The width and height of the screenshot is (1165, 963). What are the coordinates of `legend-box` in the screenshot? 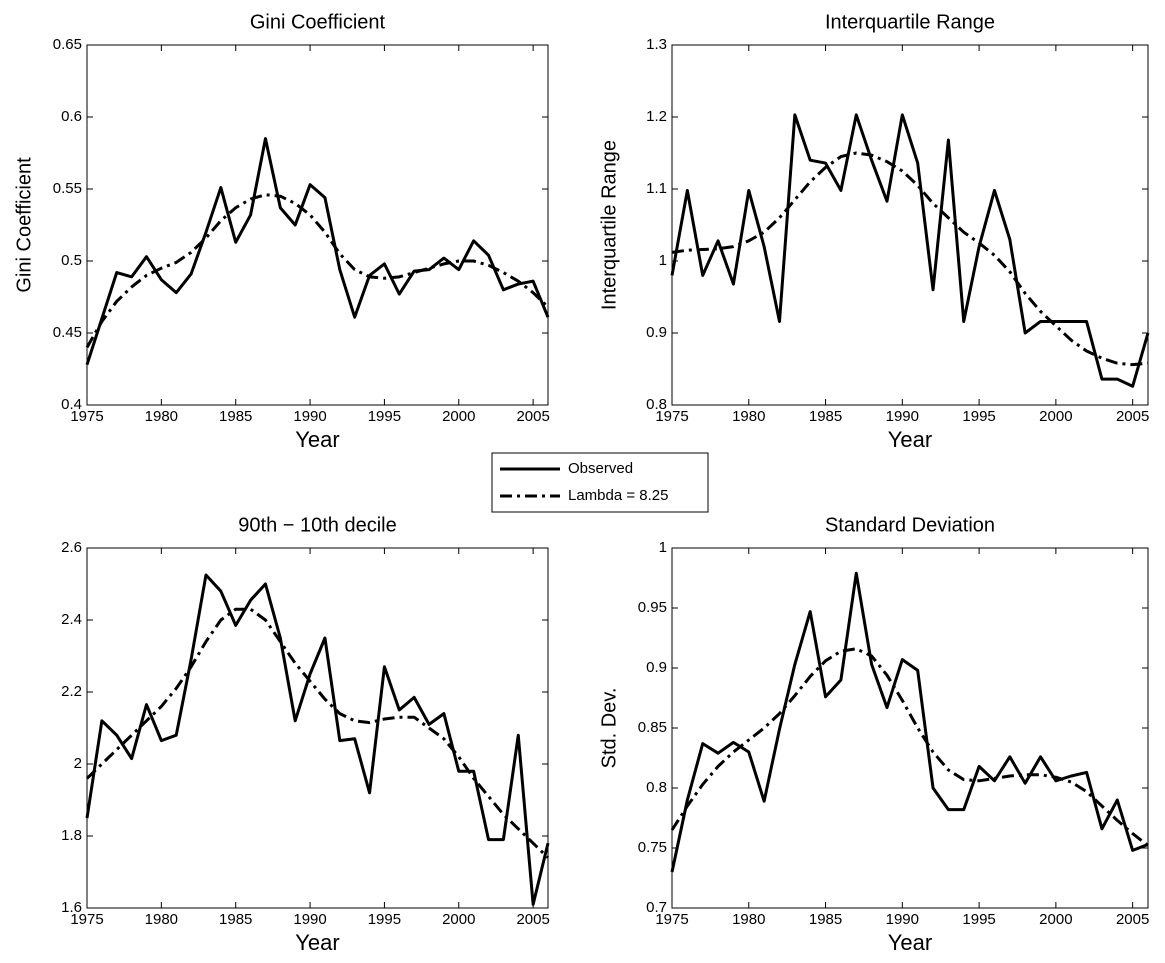 It's located at (600, 482).